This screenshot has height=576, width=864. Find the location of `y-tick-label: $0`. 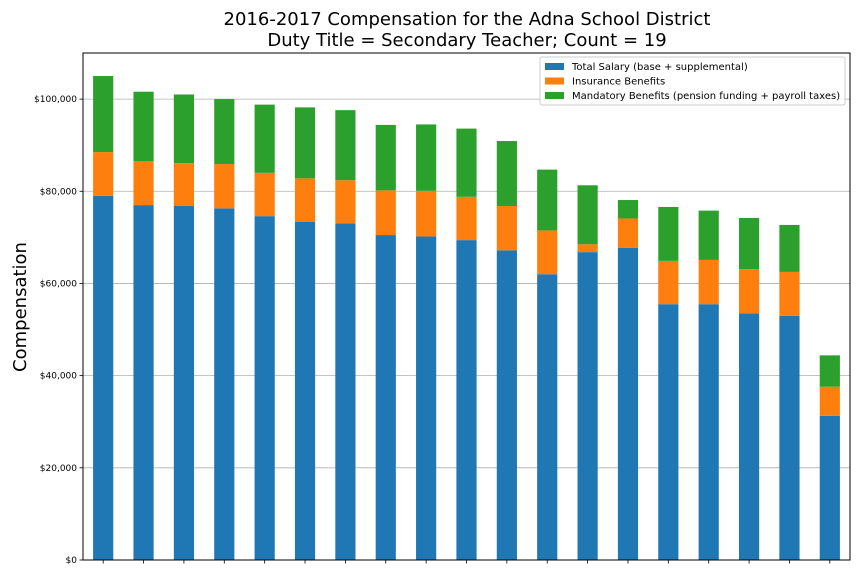

y-tick-label: $0 is located at coordinates (72, 561).